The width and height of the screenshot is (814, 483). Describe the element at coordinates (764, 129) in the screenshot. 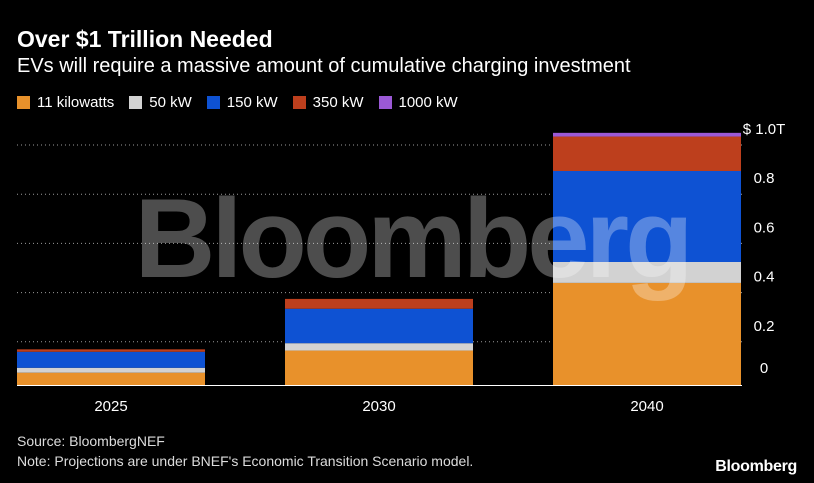

I see `y-tick-label: $ 1.0T` at that location.